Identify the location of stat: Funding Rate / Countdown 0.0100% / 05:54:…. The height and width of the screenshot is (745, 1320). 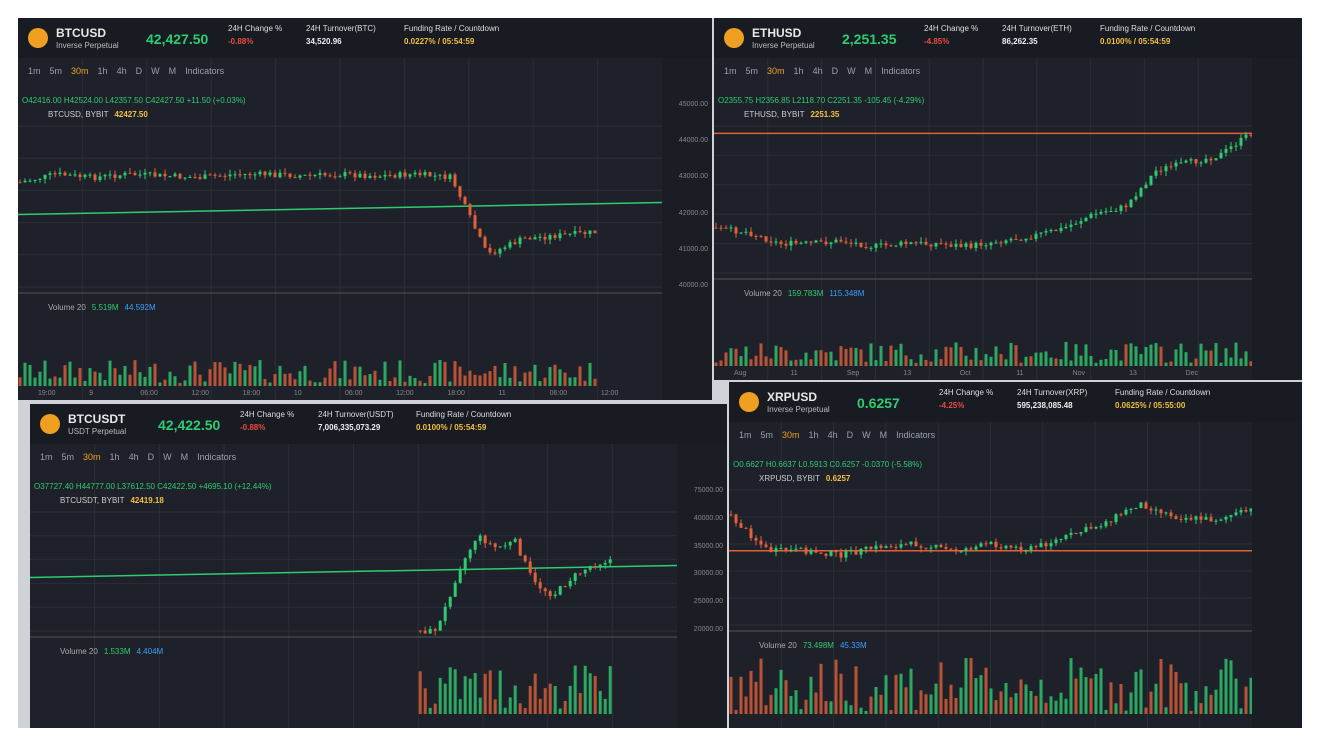
(463, 421).